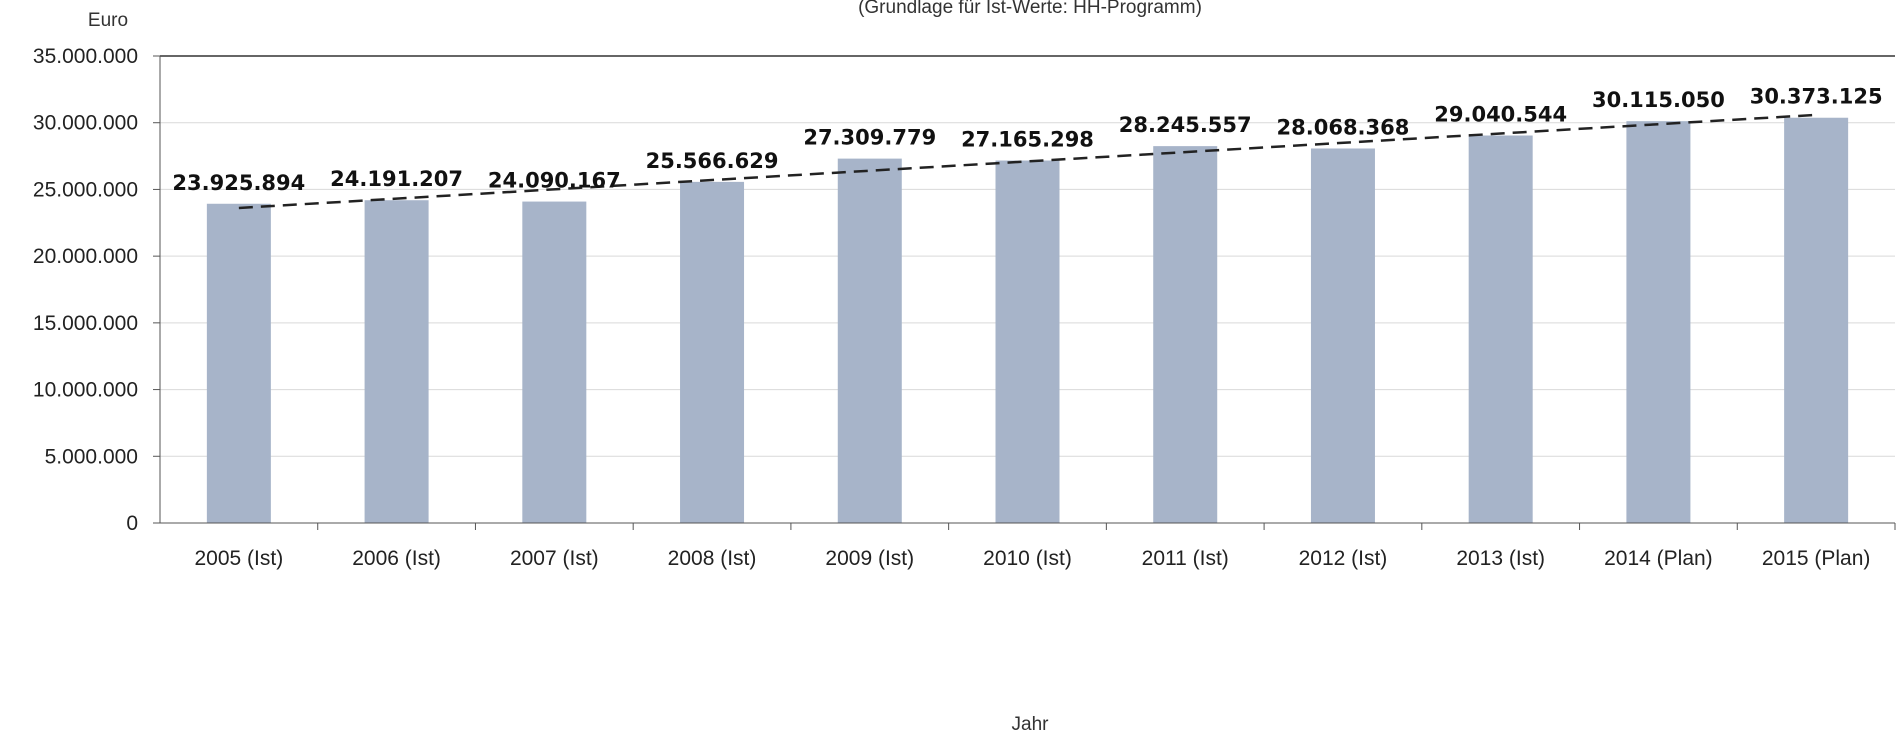  Describe the element at coordinates (238, 183) in the screenshot. I see `data-label: 23.925.894` at that location.